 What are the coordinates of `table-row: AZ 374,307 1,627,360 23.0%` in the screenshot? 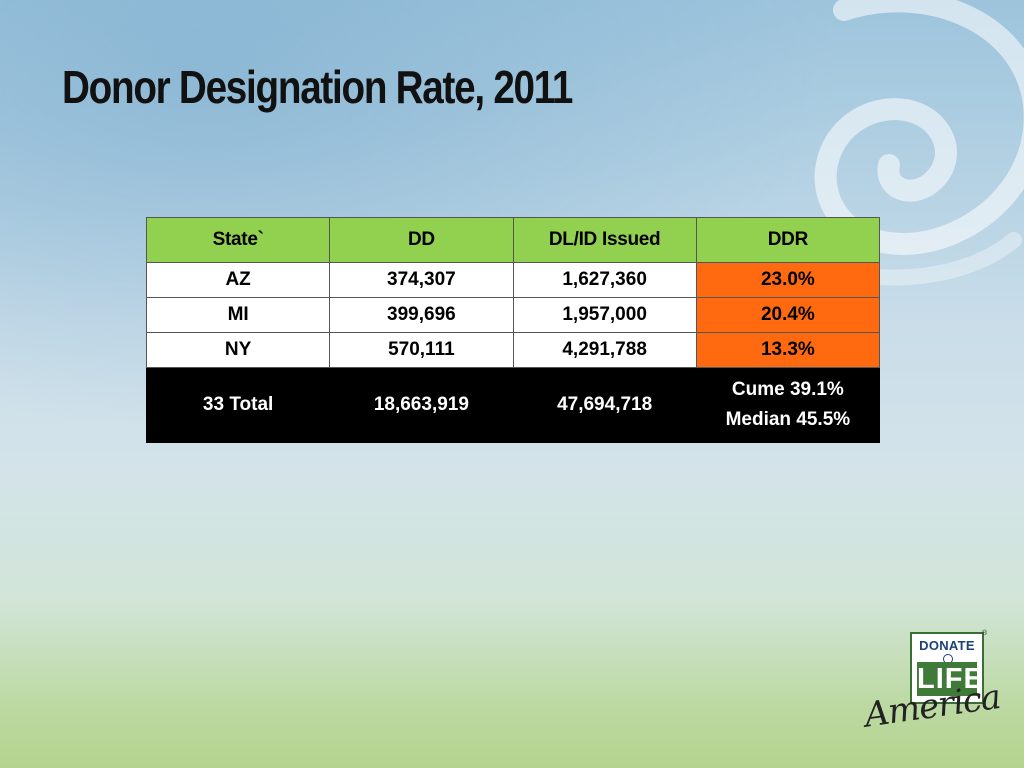 It's located at (513, 280).